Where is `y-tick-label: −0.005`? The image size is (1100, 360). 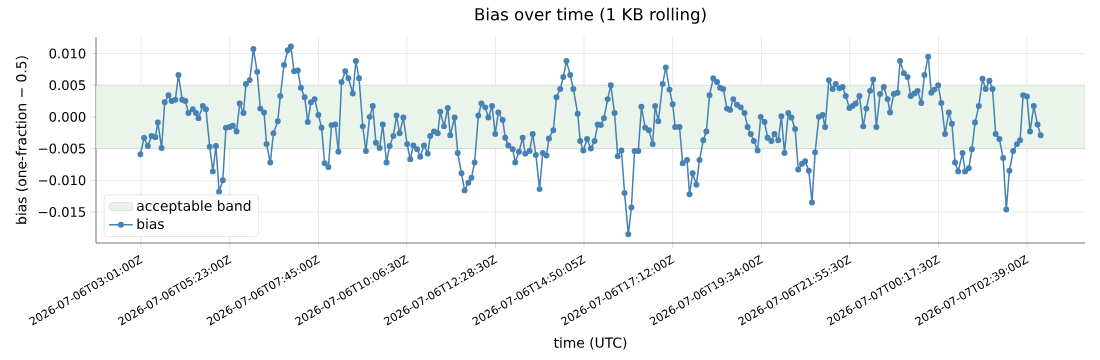
y-tick-label: −0.005 is located at coordinates (62, 148).